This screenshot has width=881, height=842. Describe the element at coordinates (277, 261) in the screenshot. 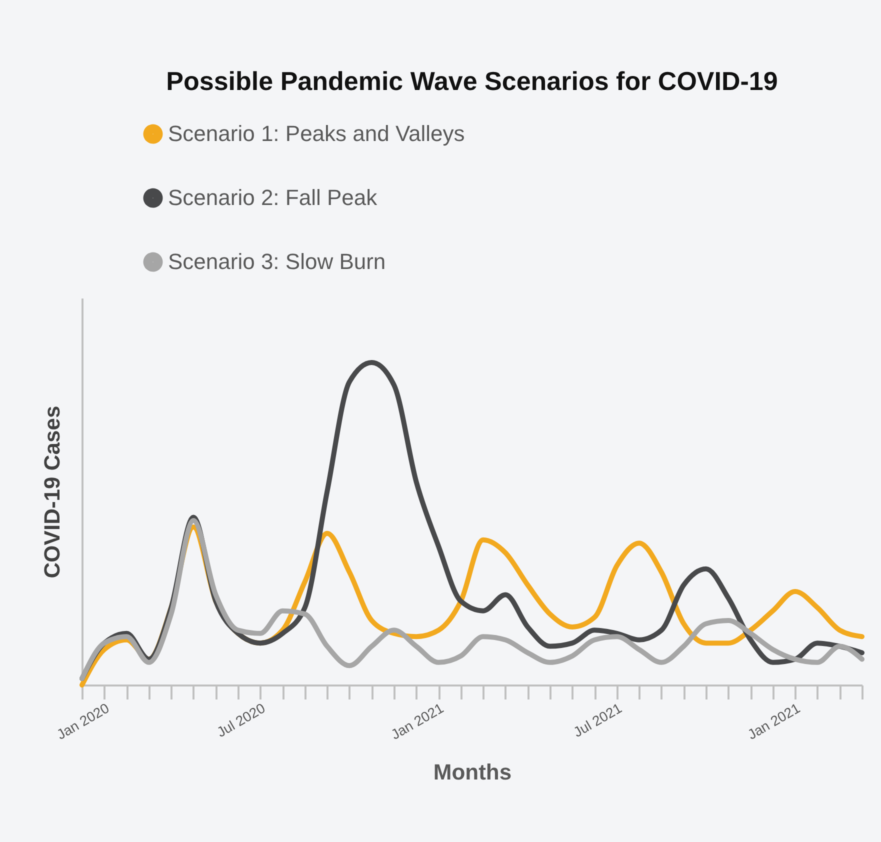

I see `legend-label: Scenario 3: Slow Burn` at that location.